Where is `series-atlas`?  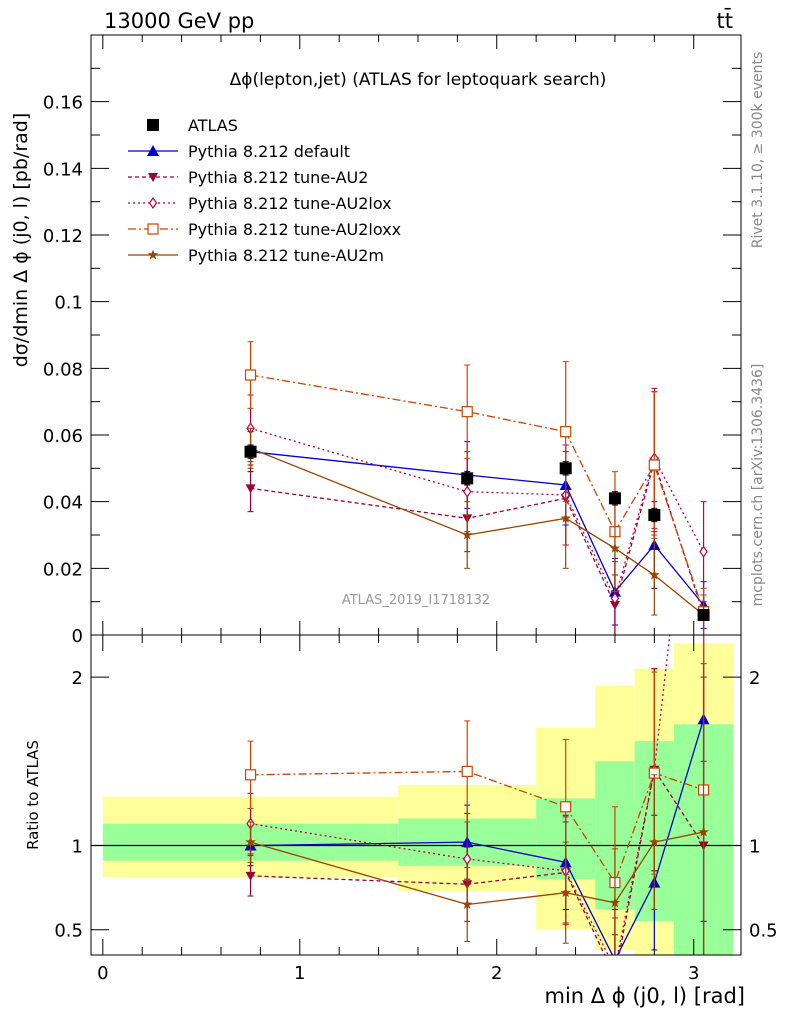
series-atlas is located at coordinates (477, 532).